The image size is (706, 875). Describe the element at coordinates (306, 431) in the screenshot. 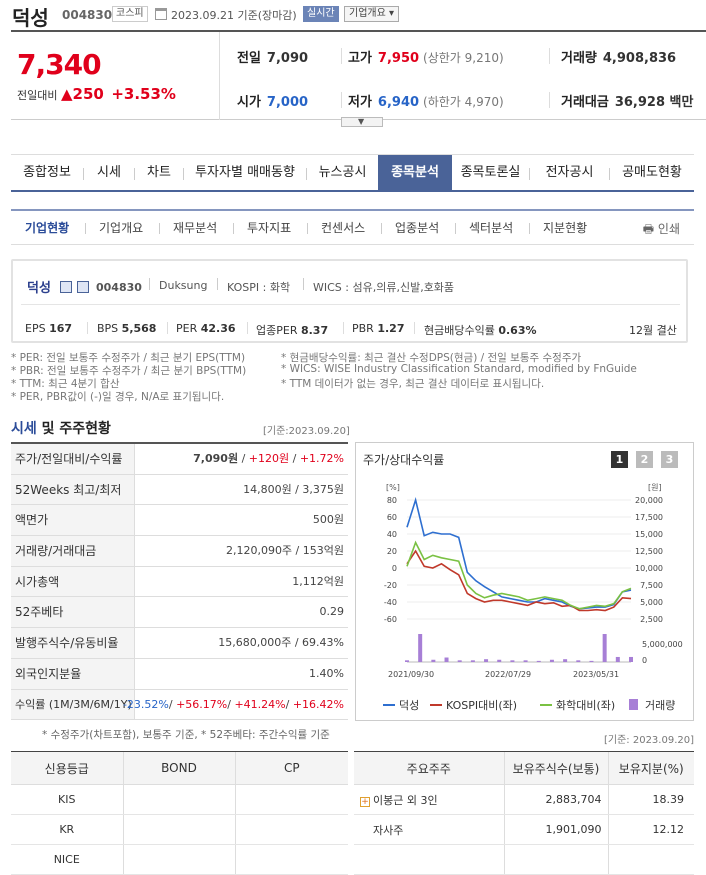

I see `section-date: [기준:2023.09.20]` at that location.